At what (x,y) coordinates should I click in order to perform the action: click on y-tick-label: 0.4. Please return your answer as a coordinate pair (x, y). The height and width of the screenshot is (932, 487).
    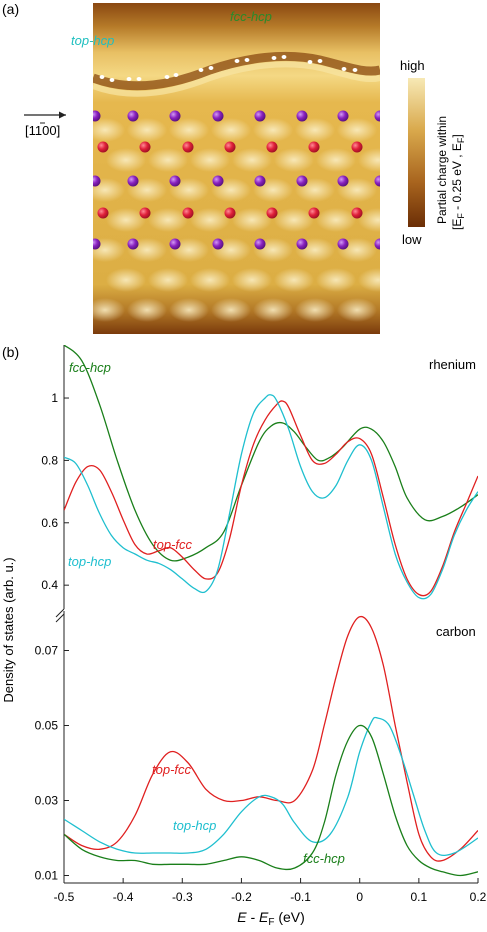
    Looking at the image, I should click on (49, 585).